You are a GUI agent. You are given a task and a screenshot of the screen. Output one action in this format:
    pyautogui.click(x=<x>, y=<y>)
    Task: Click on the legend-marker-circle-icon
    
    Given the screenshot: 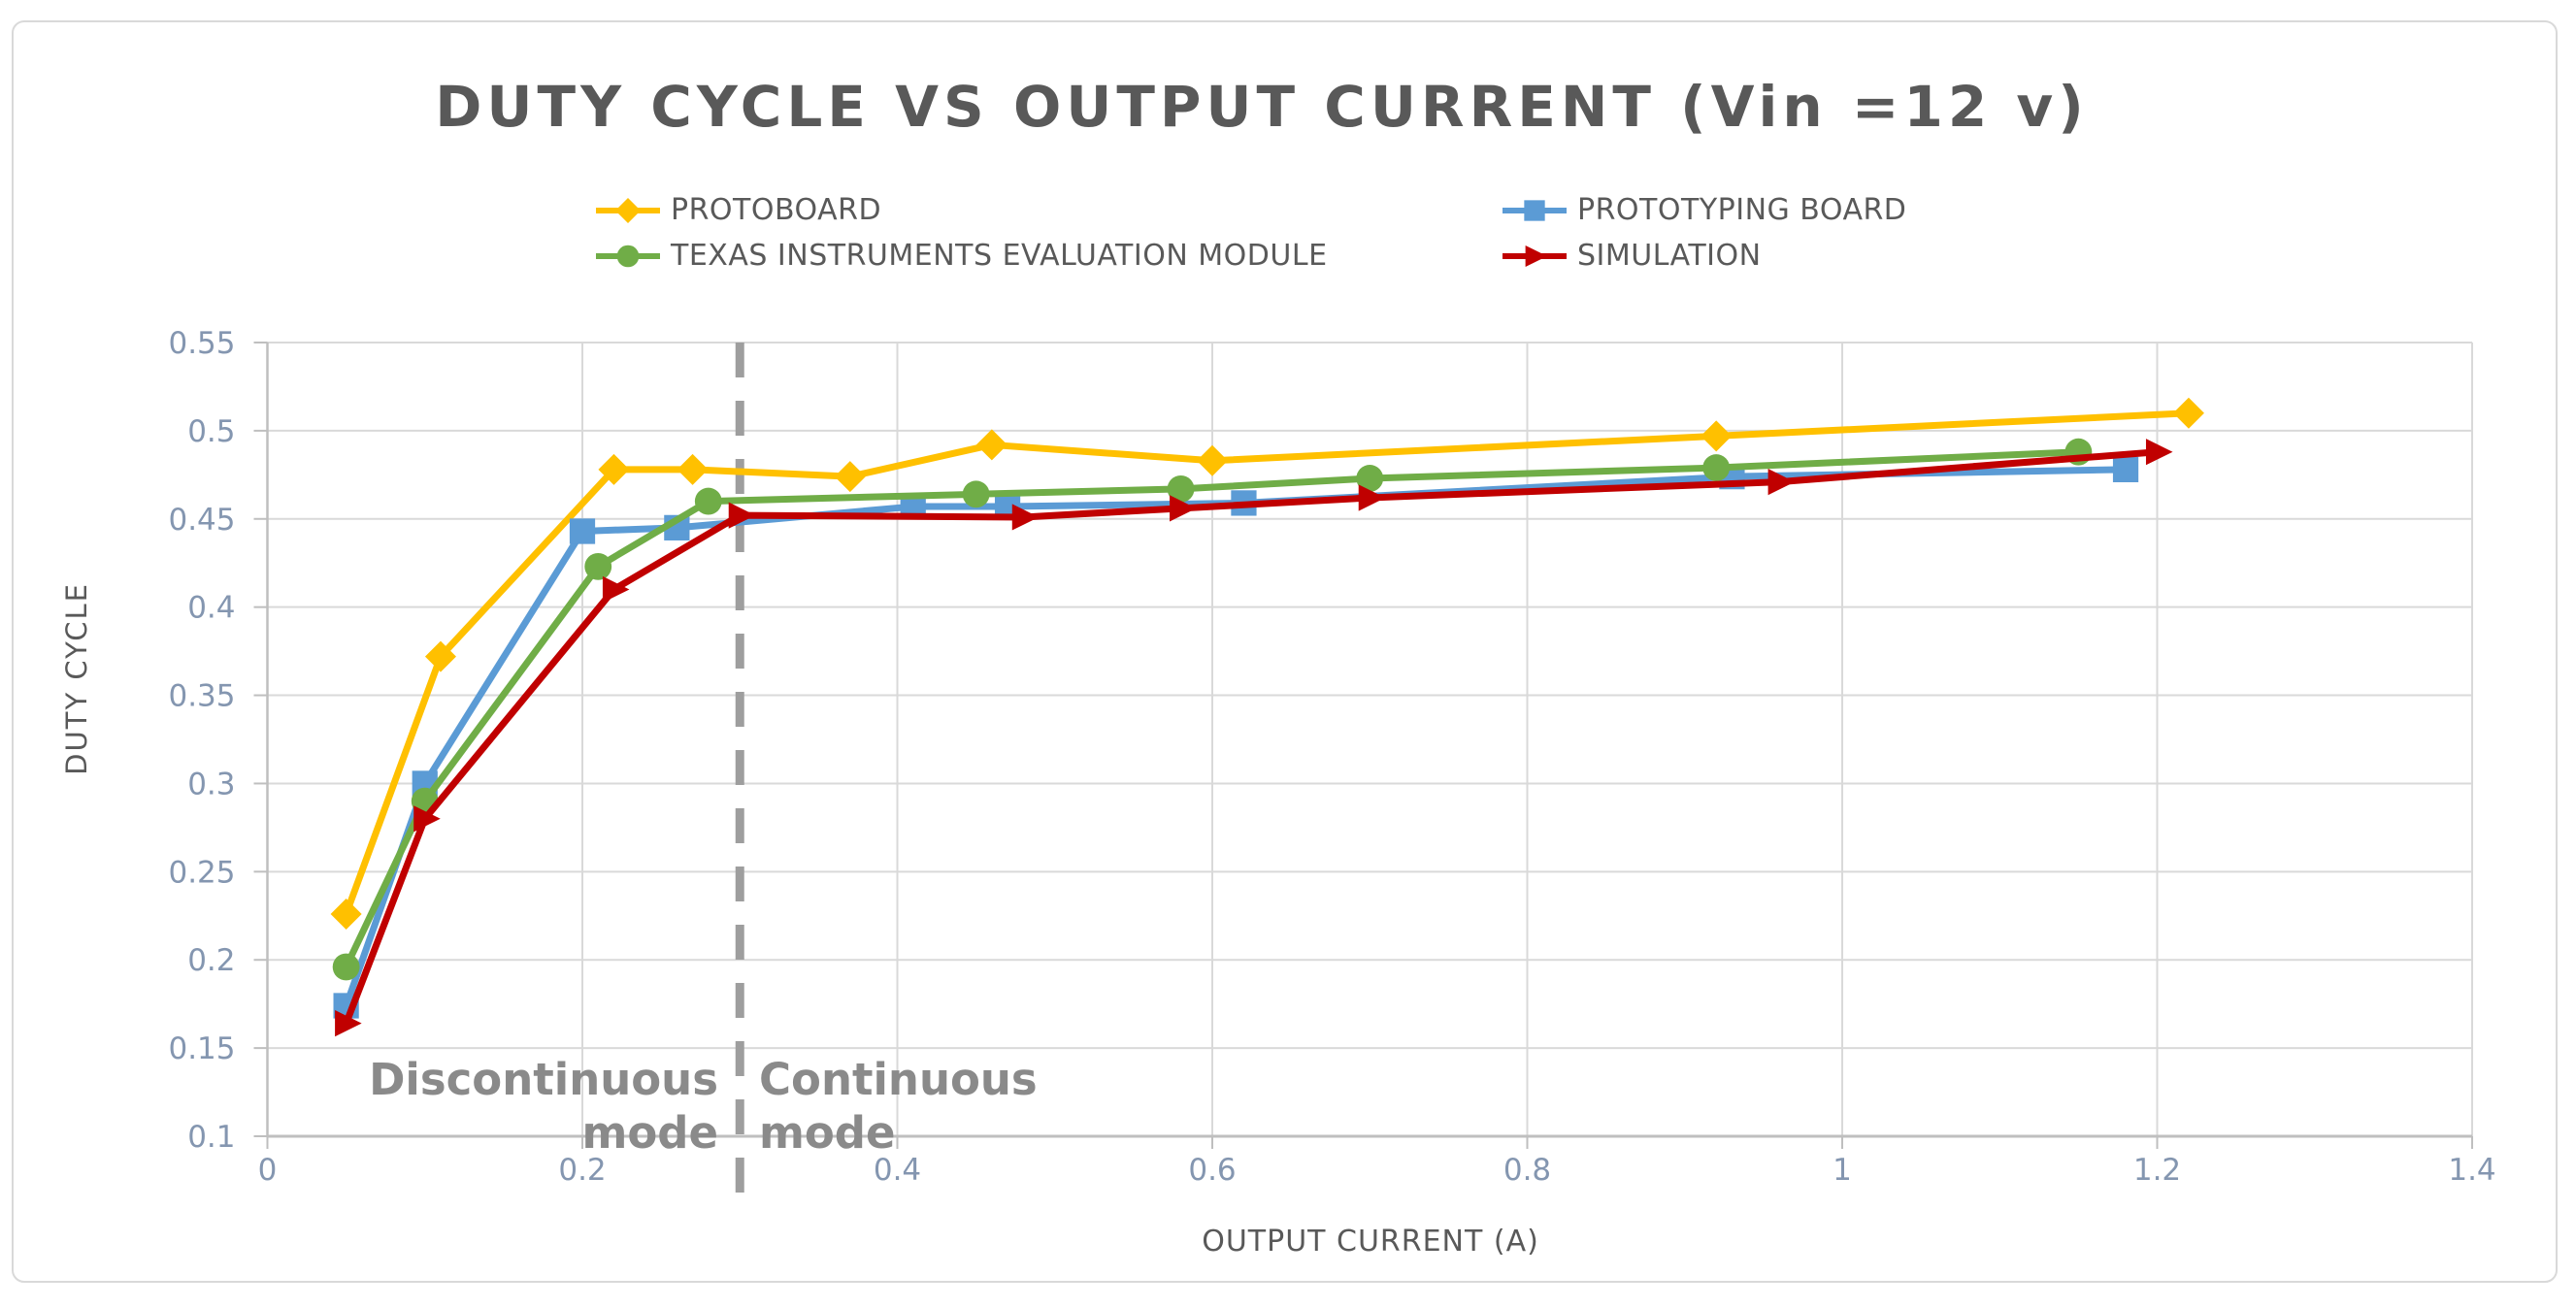 What is the action you would take?
    pyautogui.click(x=628, y=256)
    